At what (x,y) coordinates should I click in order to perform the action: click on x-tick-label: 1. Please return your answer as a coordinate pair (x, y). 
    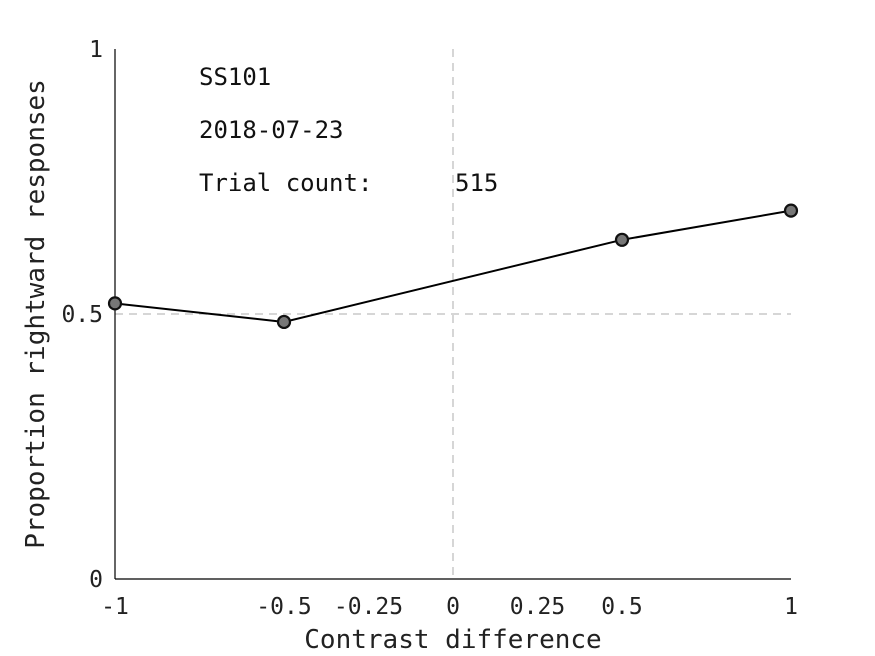
    Looking at the image, I should click on (791, 607).